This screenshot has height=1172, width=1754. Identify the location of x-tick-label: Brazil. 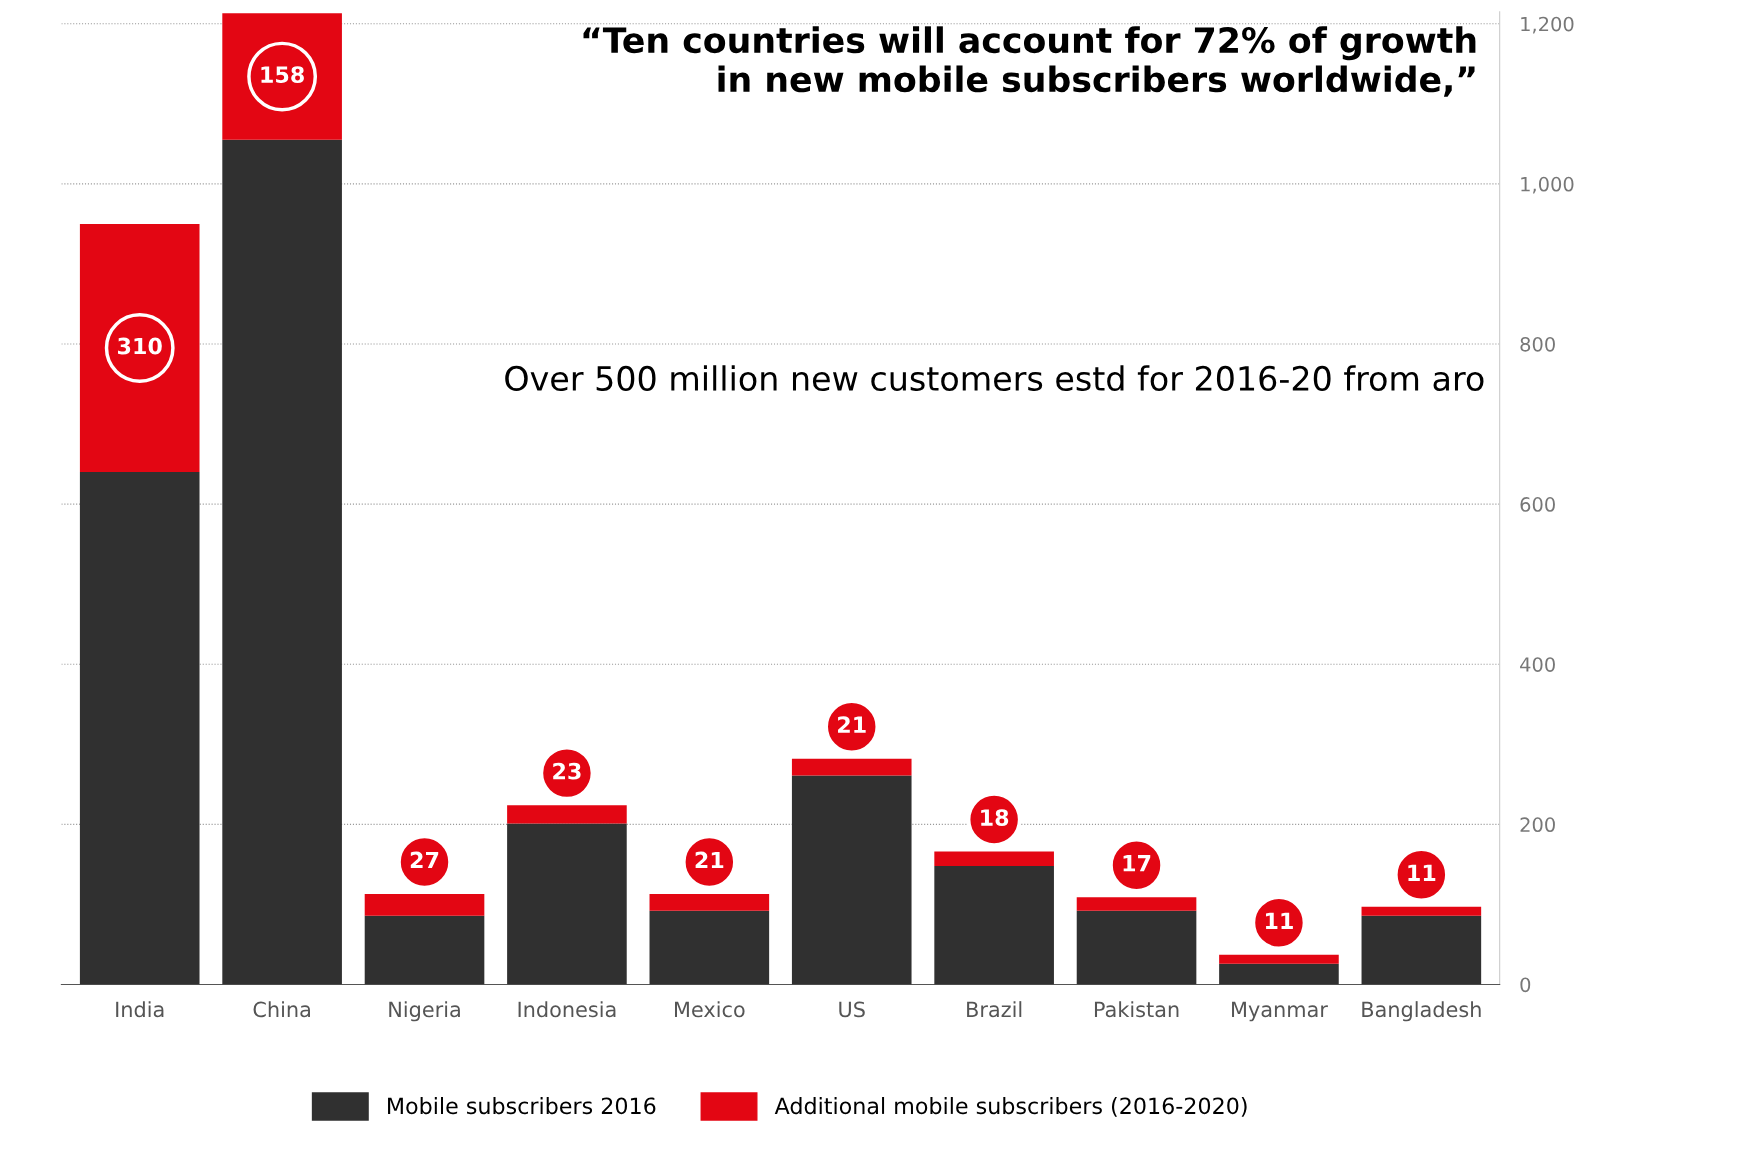
(994, 1009).